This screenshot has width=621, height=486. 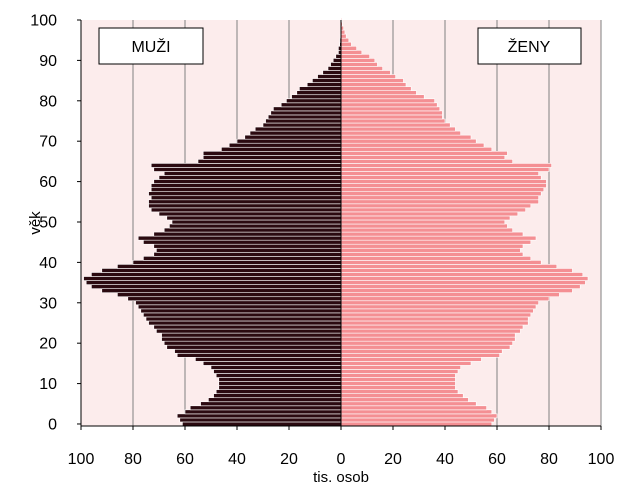 What do you see at coordinates (48, 222) in the screenshot?
I see `y-tick-label: 50` at bounding box center [48, 222].